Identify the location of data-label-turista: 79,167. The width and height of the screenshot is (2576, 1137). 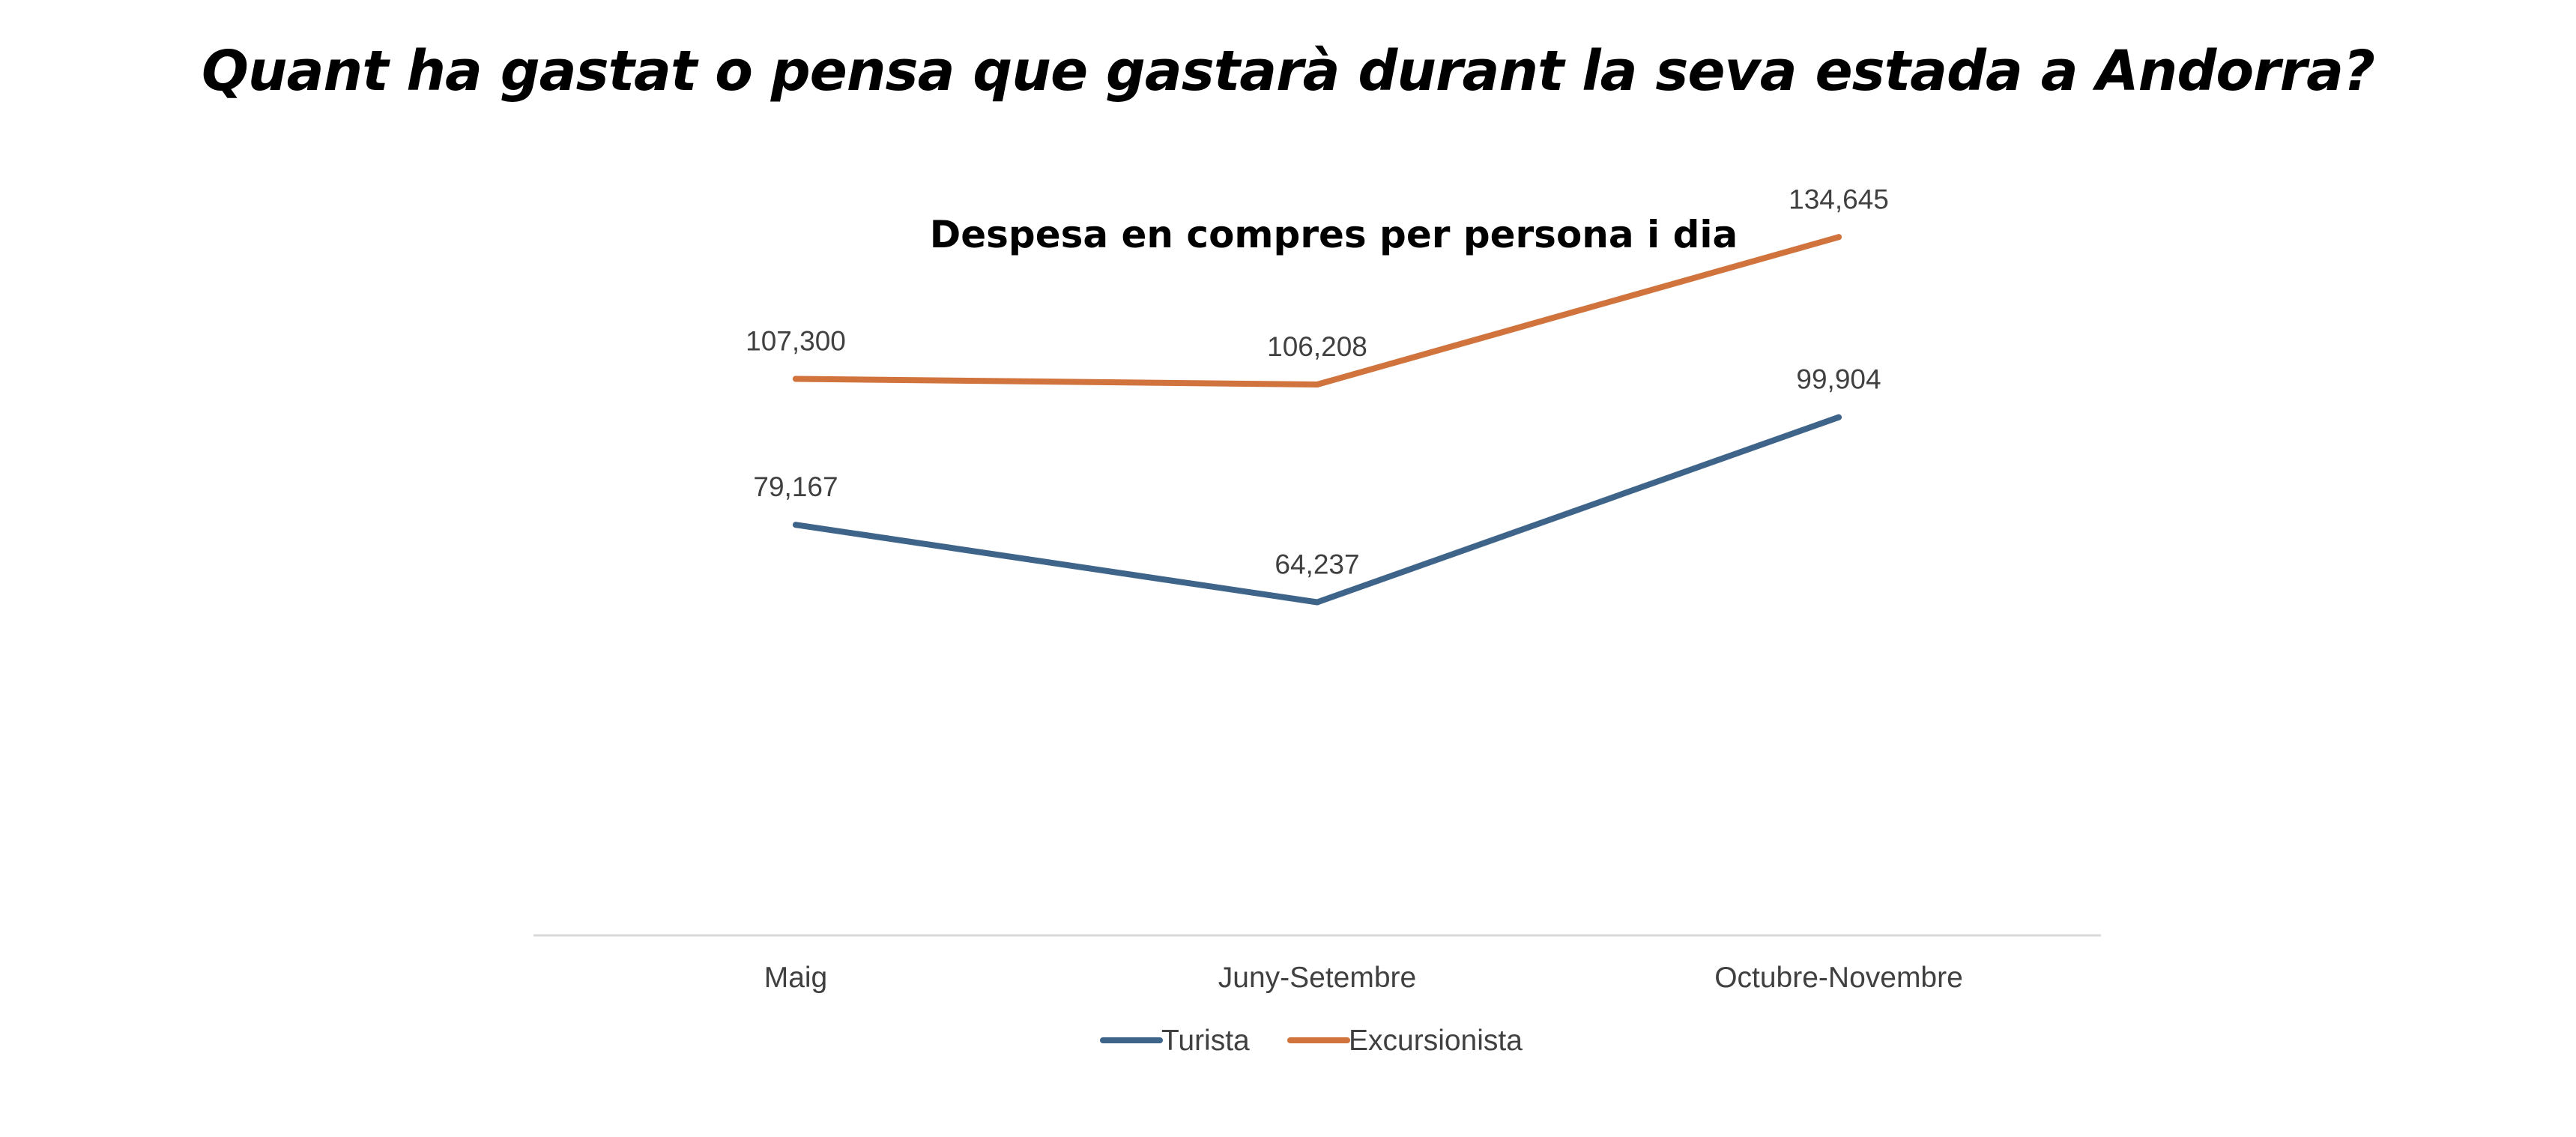
(795, 486).